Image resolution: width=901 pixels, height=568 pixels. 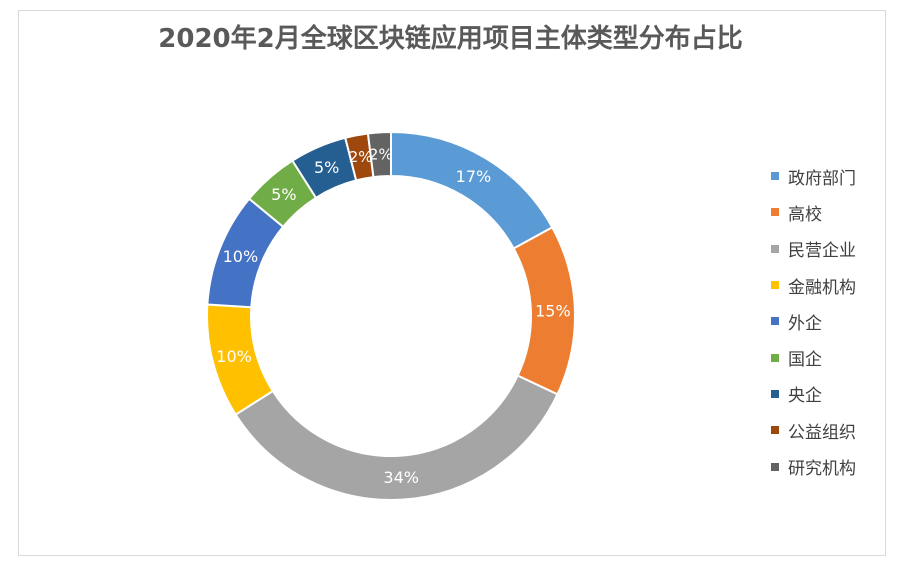 What do you see at coordinates (450, 39) in the screenshot?
I see `chart-title: 2020年2月全球区块链应用项目主体类型分布占比` at bounding box center [450, 39].